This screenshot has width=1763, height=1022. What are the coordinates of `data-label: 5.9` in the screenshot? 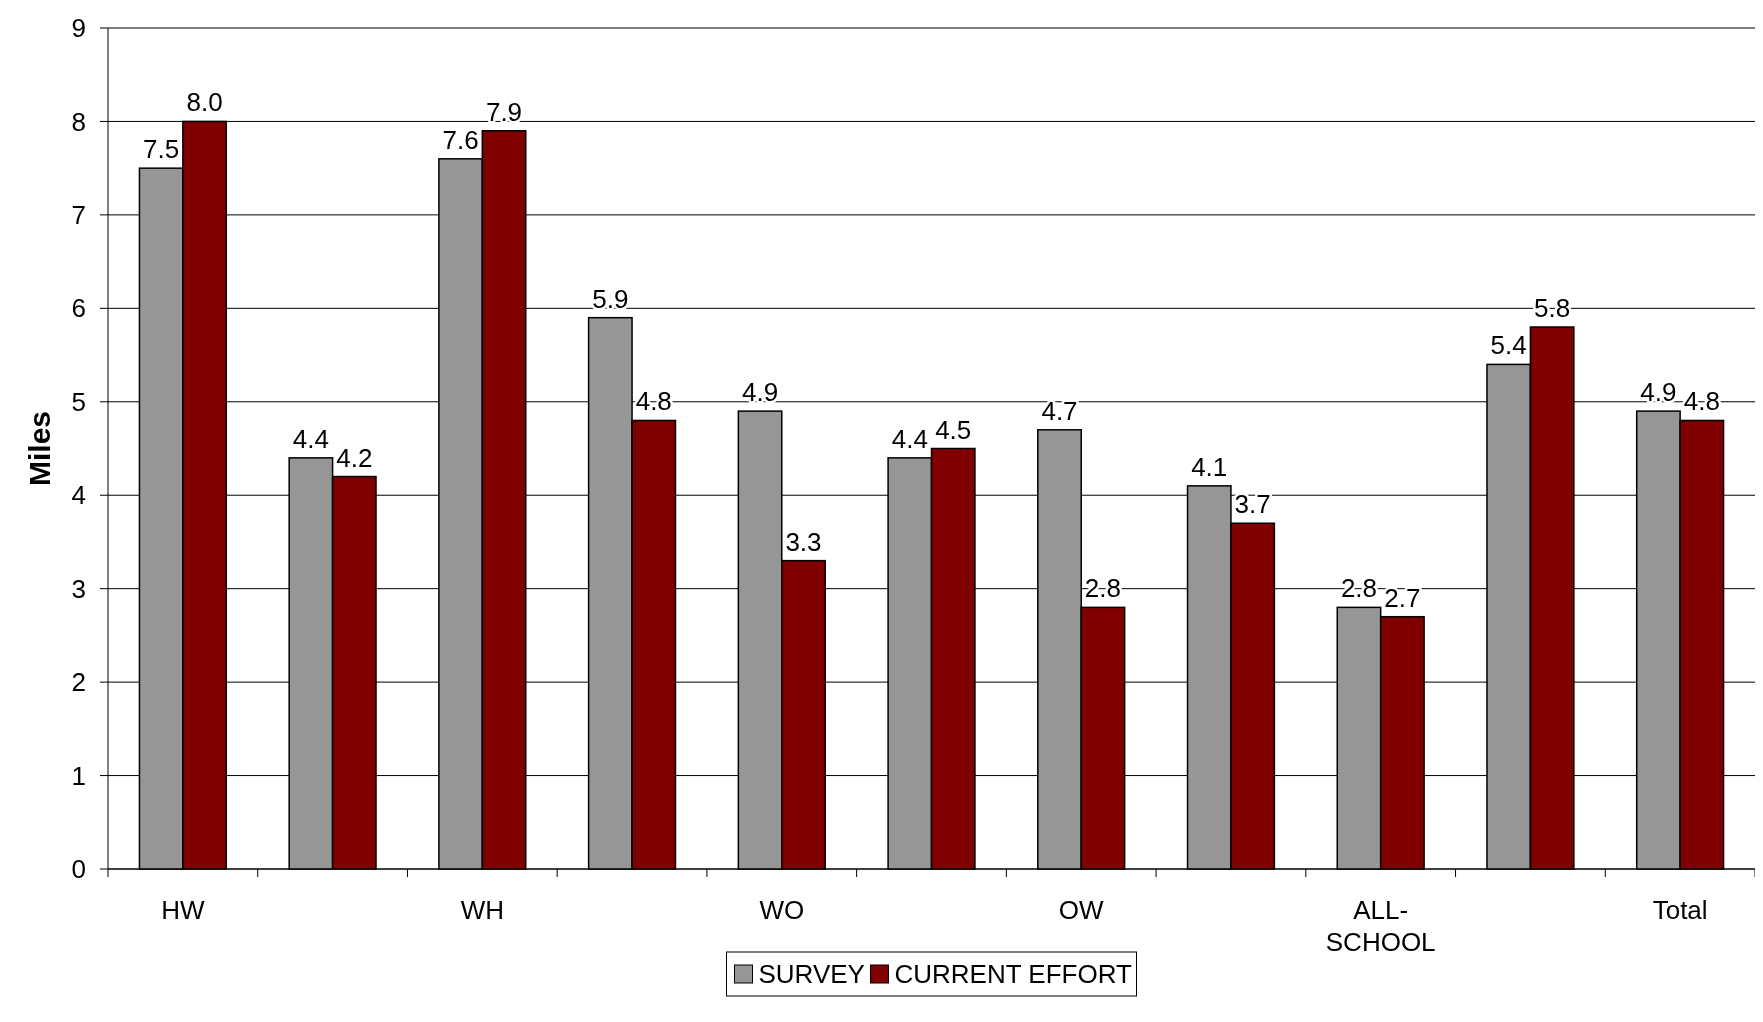 It's located at (610, 298).